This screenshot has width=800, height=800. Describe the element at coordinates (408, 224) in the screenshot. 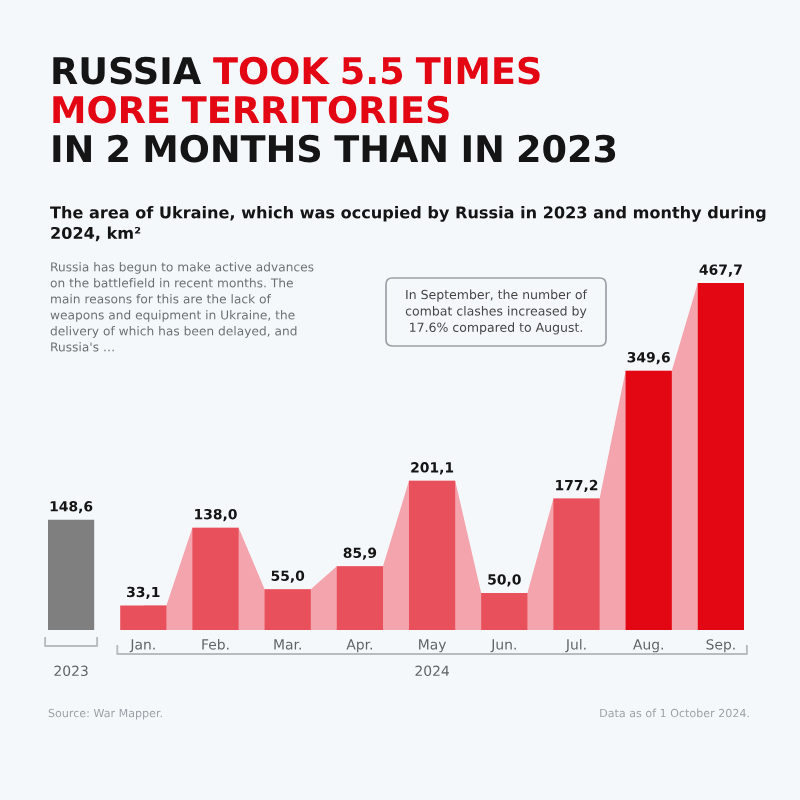

I see `chart-subtitle: The area of Ukraine, which was occupied by Russia in 2023 and monthy during 2024, km²` at that location.